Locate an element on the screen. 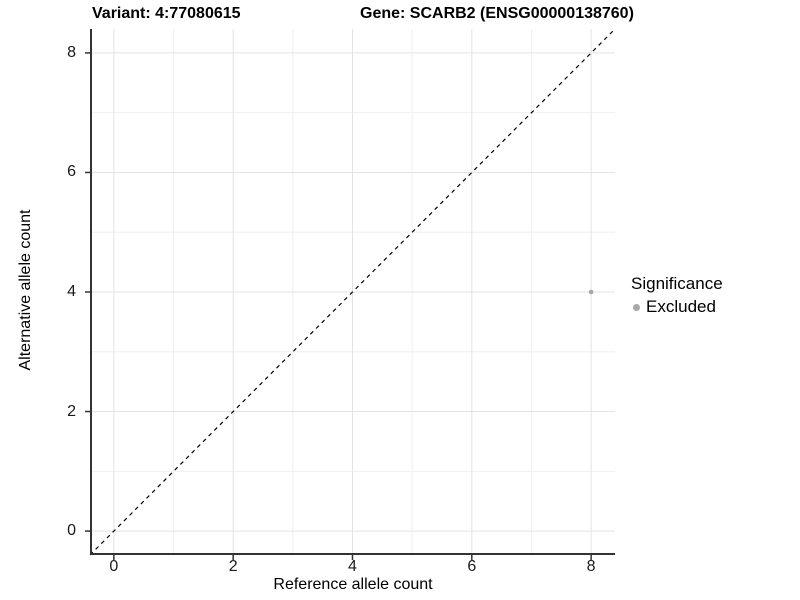  legend-item: Excluded is located at coordinates (677, 307).